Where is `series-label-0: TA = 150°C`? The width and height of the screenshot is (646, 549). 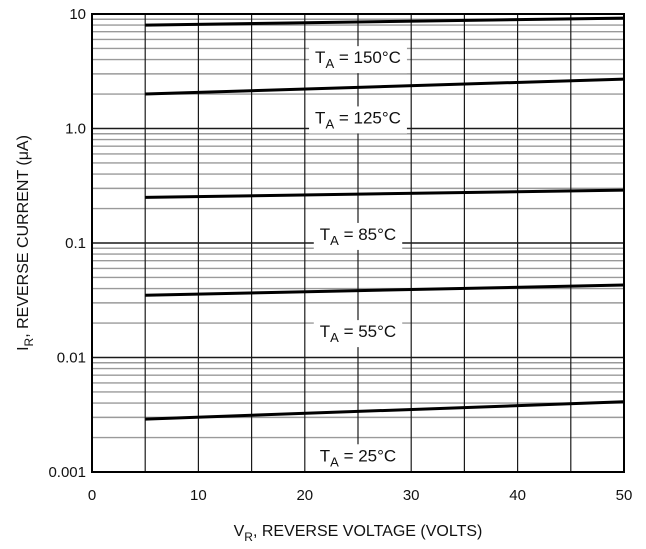
series-label-0: TA = 150°C is located at coordinates (358, 60).